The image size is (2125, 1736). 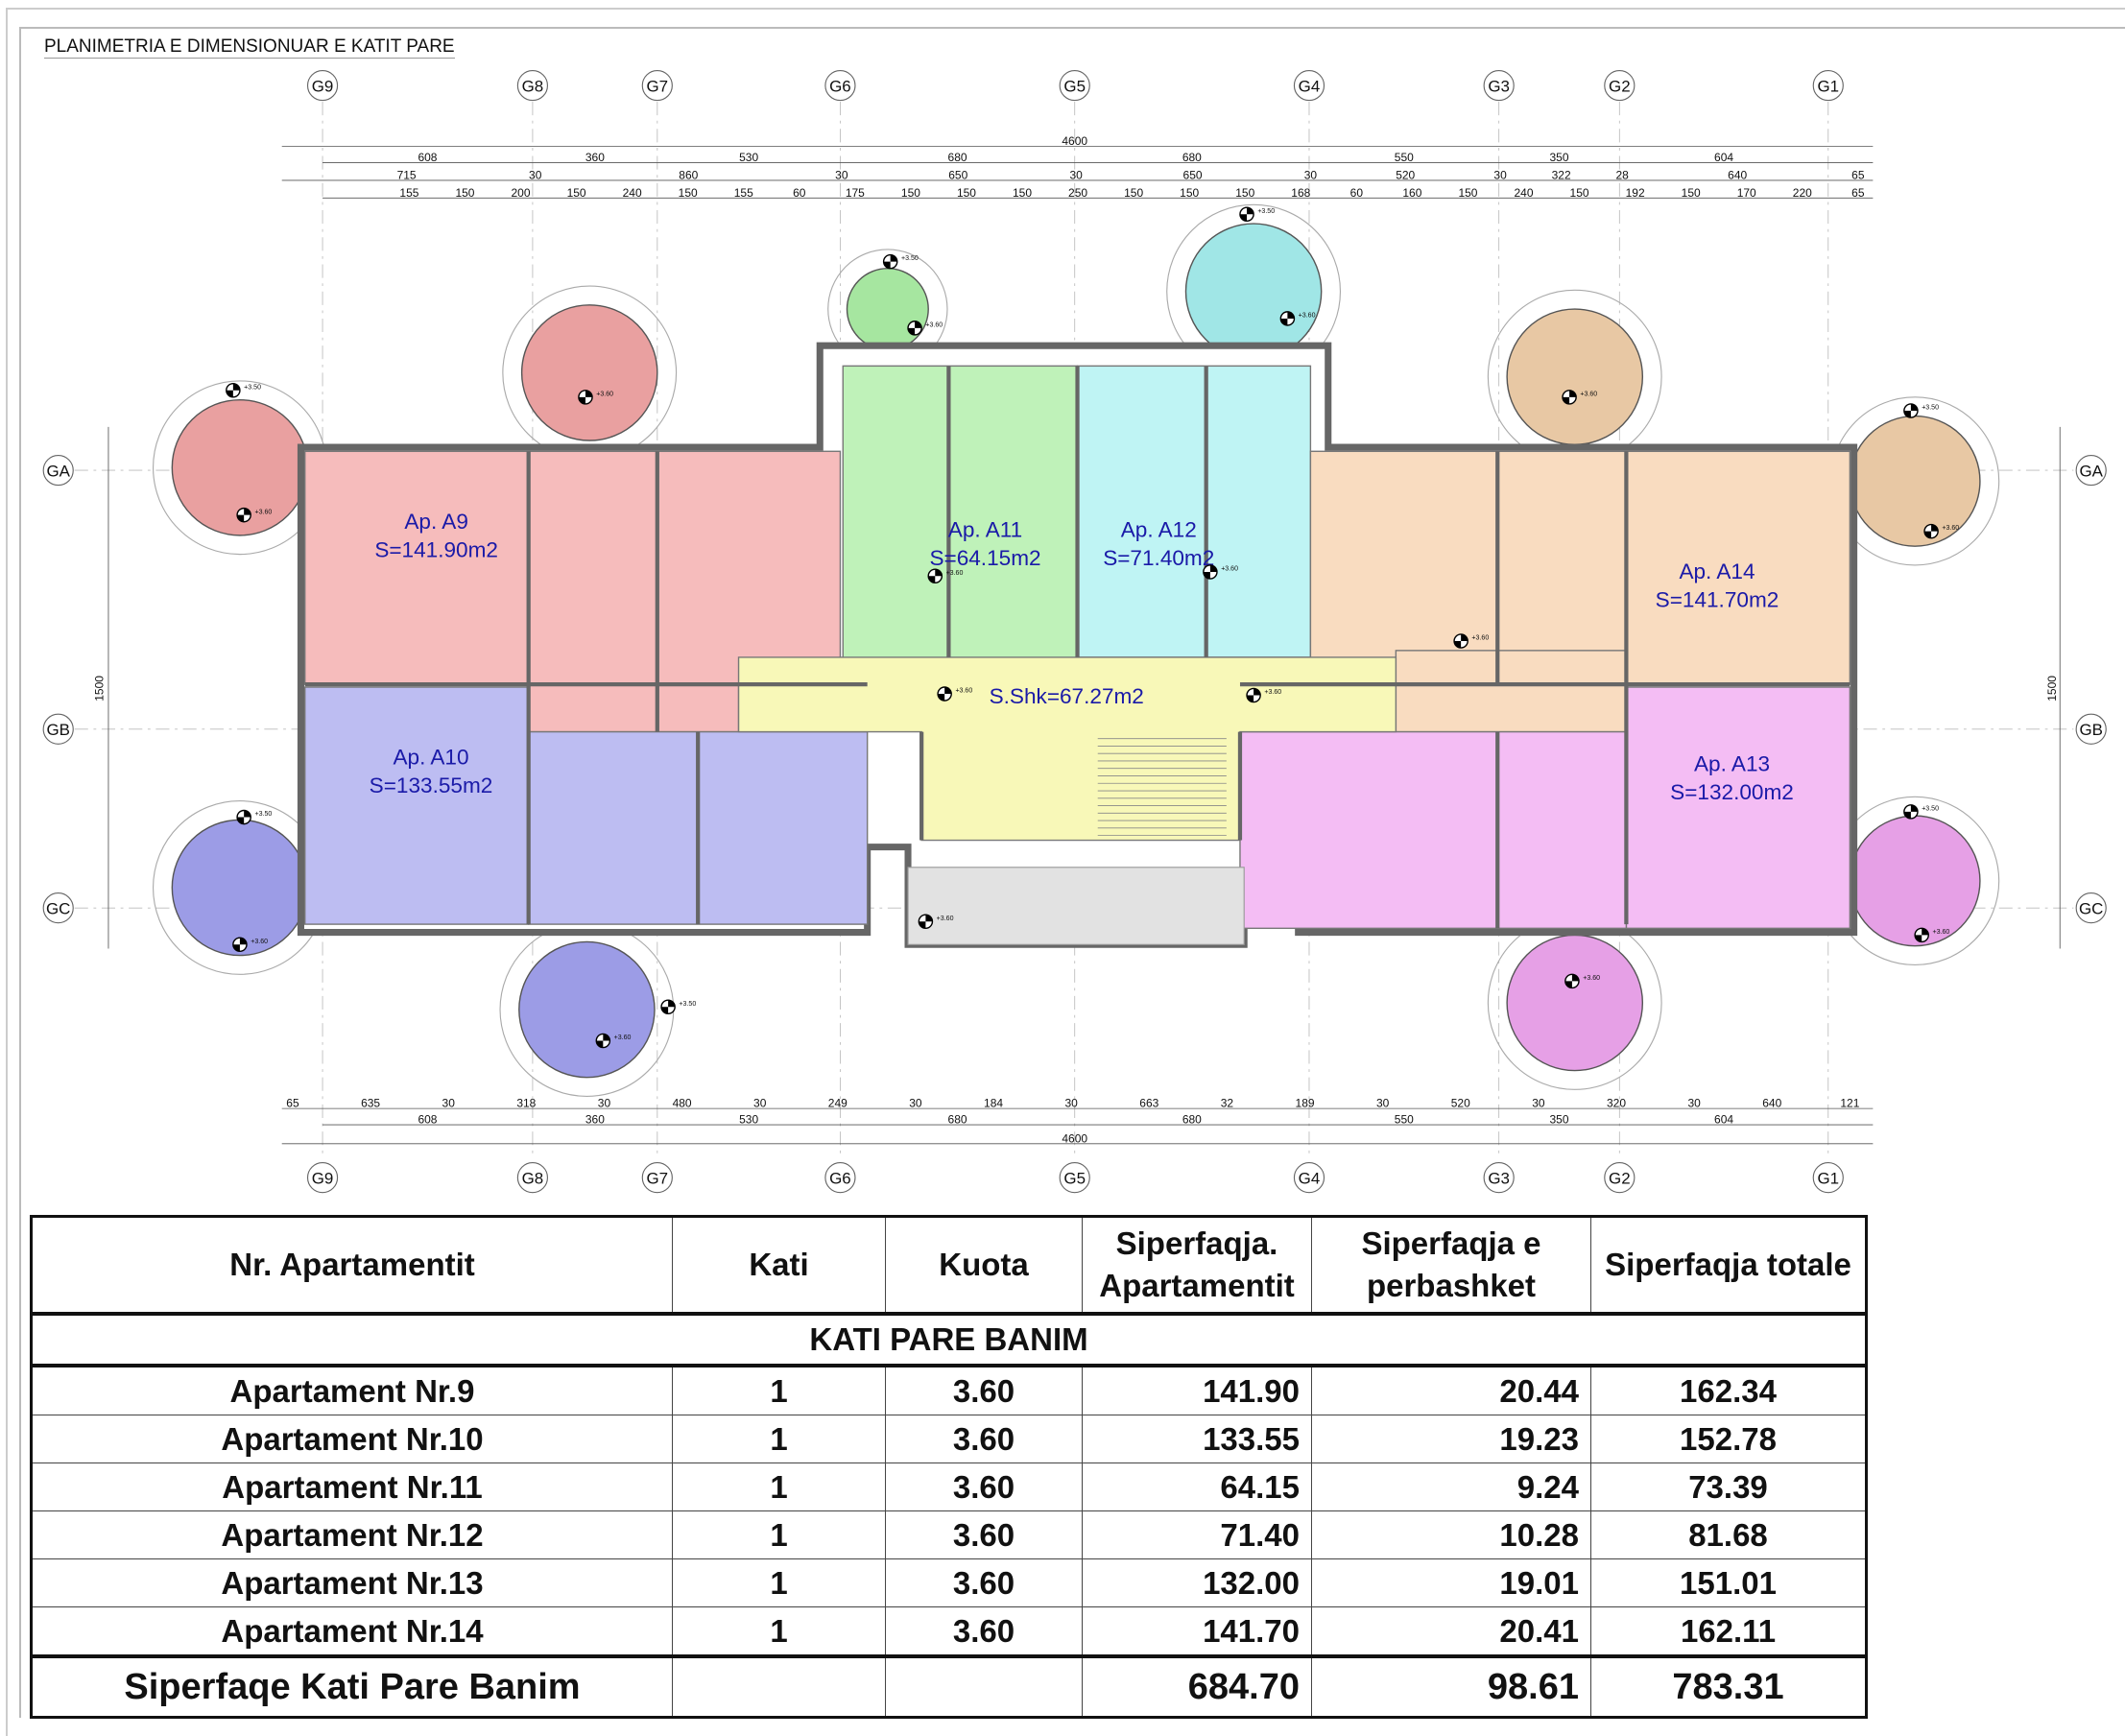 I want to click on dimension-axis-bottom: 550, so click(x=1405, y=1120).